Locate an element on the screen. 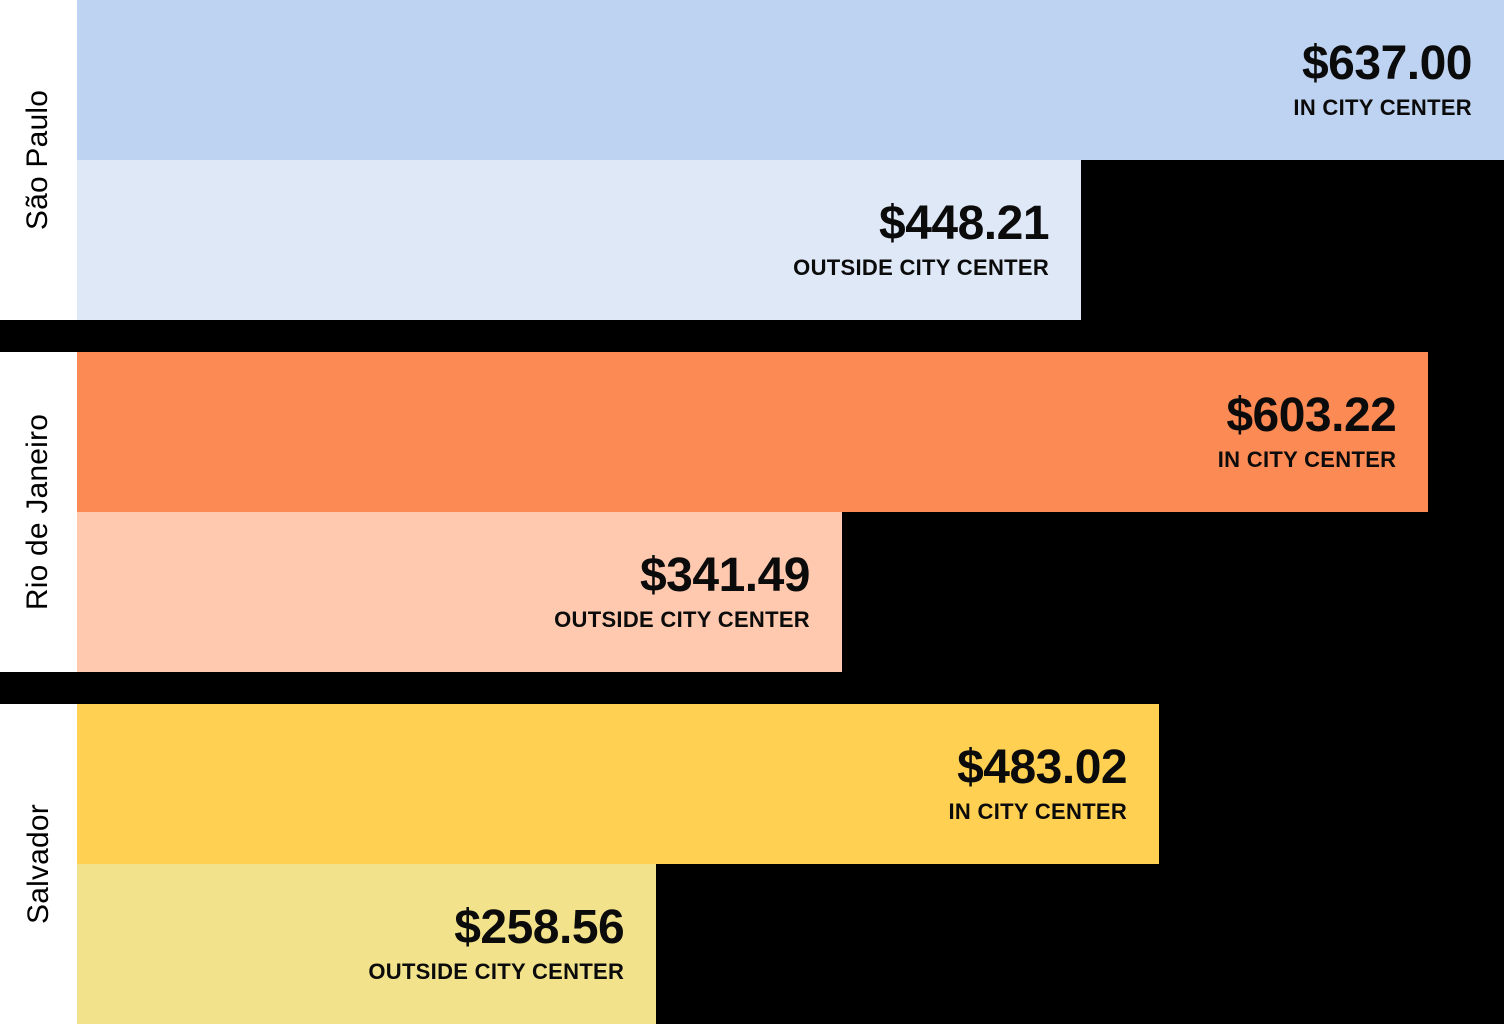 Image resolution: width=1504 pixels, height=1024 pixels. bar-label-block: $258.56 OUTSIDE CITY CENTER is located at coordinates (496, 942).